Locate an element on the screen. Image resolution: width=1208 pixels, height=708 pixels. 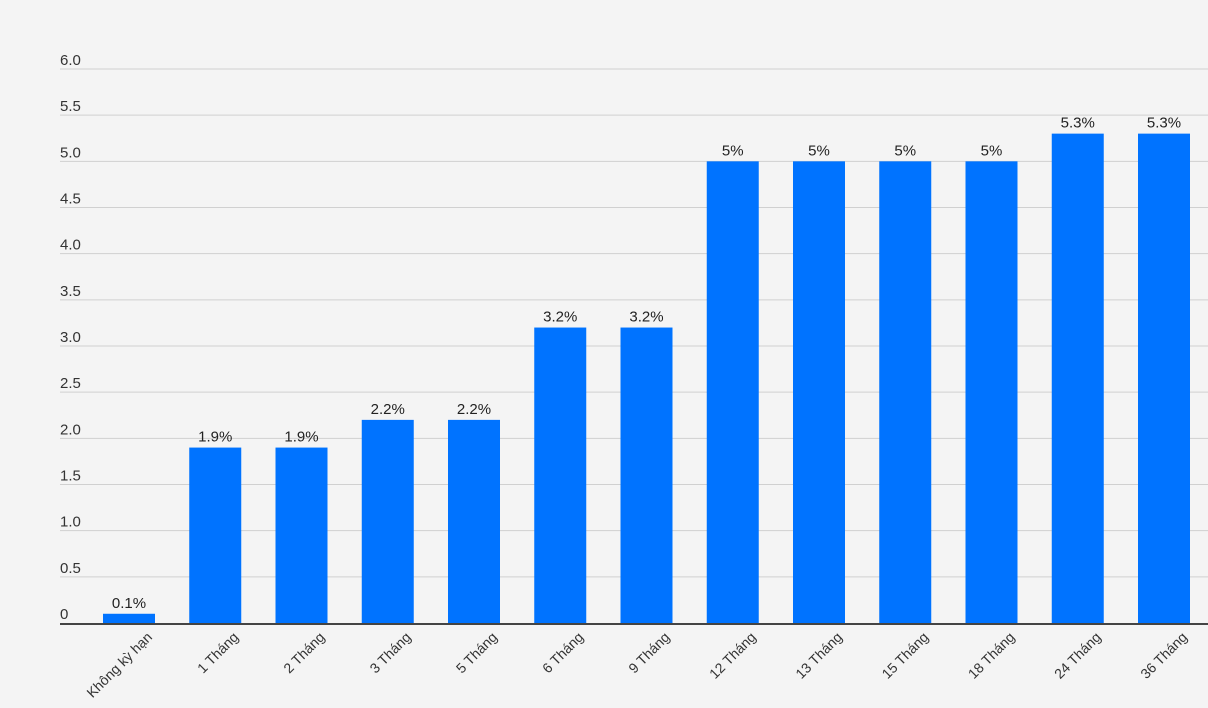
y-tick-label: 1.0 is located at coordinates (70, 522).